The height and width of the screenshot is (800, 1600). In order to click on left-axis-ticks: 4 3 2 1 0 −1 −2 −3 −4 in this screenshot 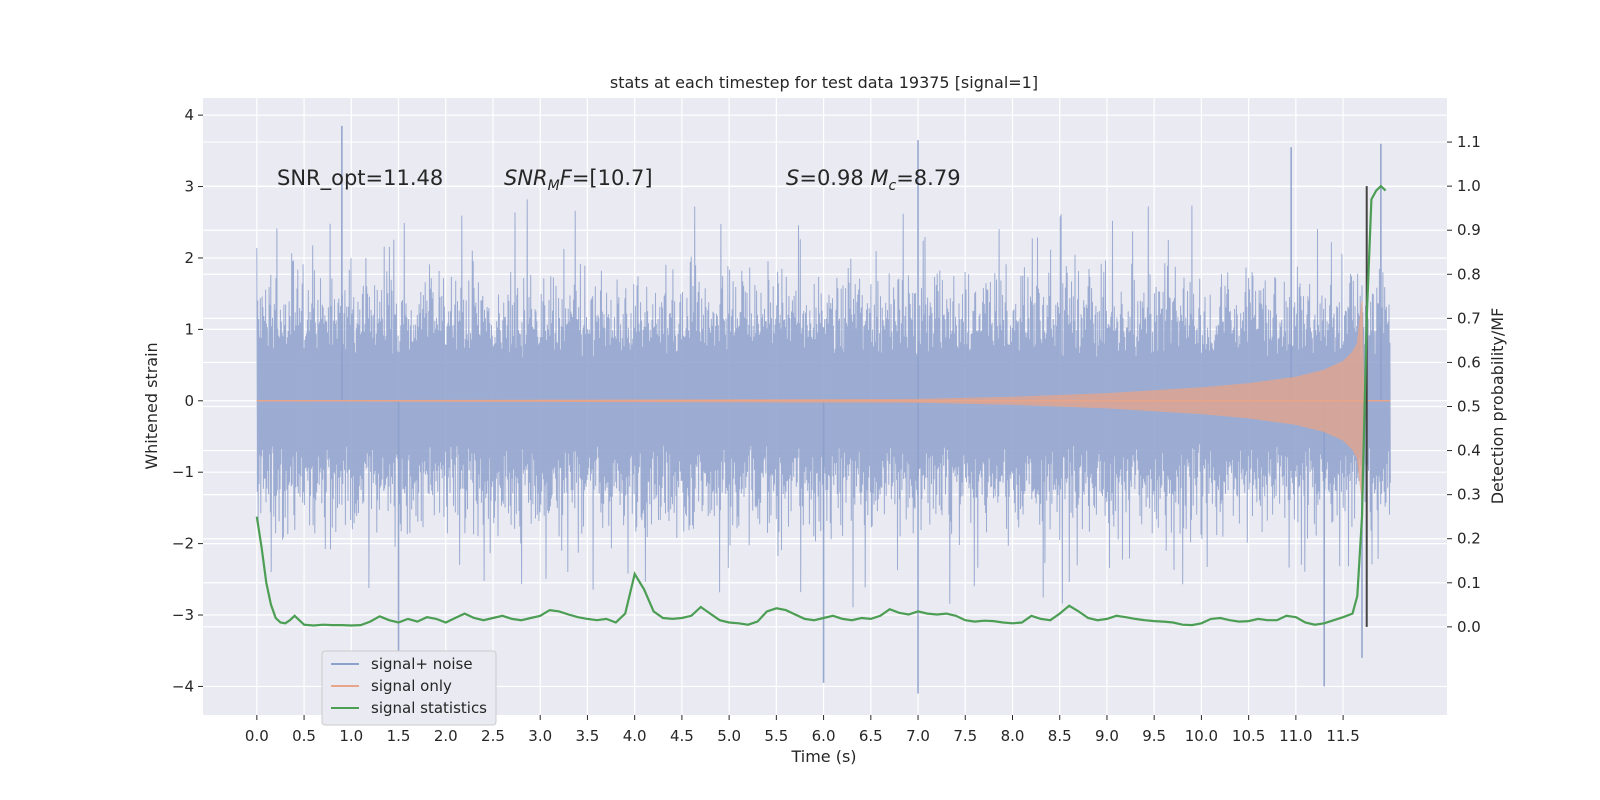, I will do `click(187, 400)`.